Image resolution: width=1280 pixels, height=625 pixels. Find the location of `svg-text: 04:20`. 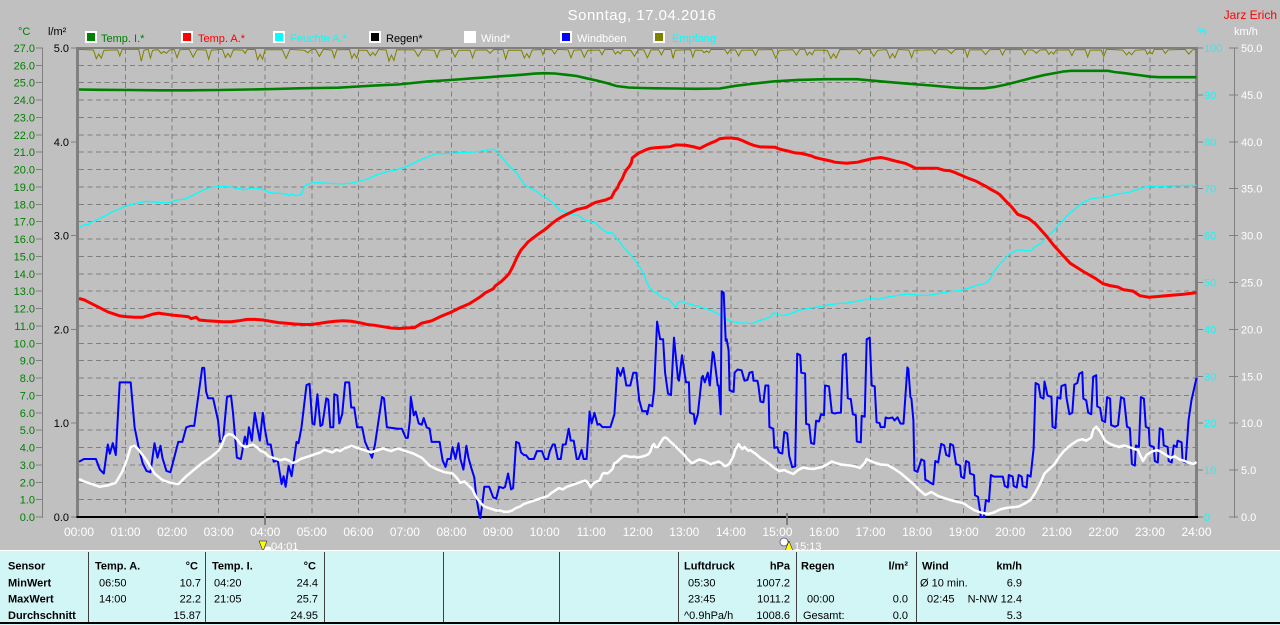

svg-text: 04:20 is located at coordinates (228, 584).